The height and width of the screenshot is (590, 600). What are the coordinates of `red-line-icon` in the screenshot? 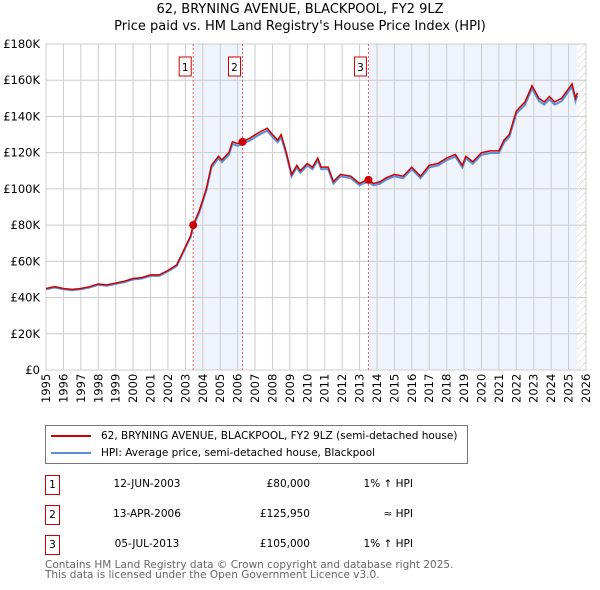 It's located at (71, 436).